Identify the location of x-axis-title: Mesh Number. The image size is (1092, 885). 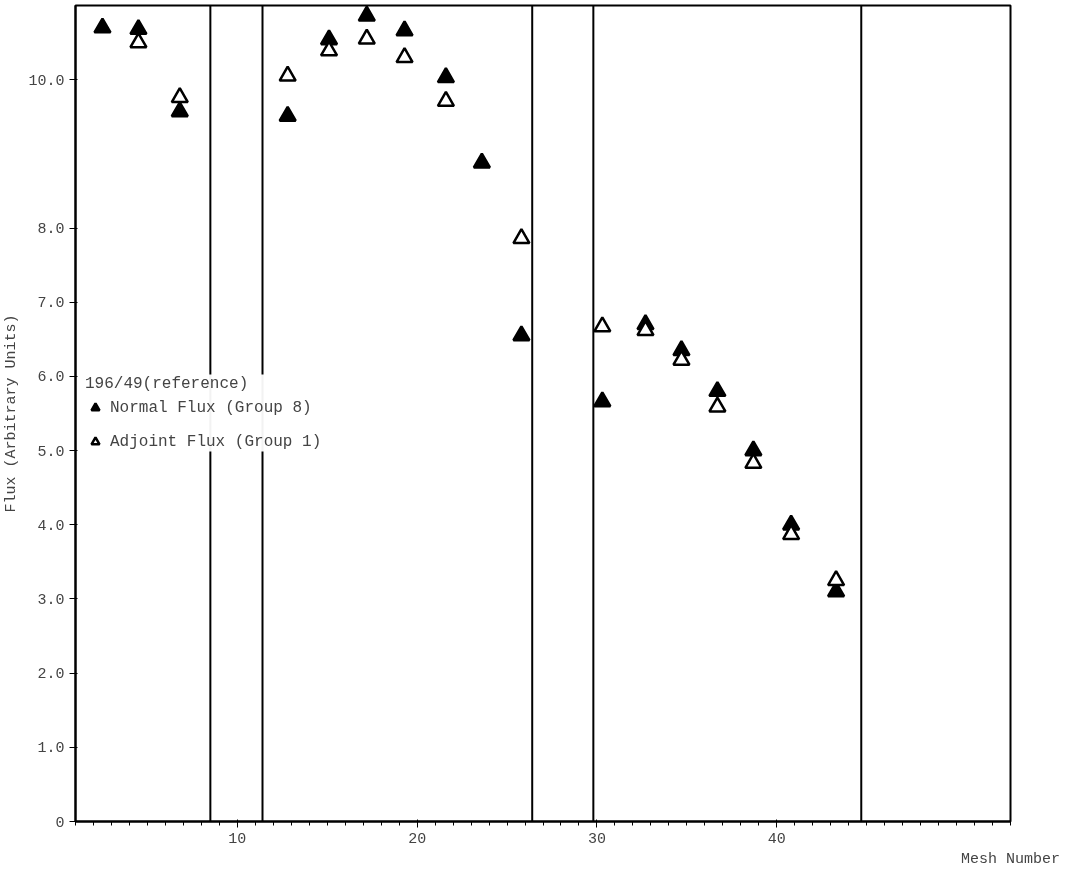
(1010, 859).